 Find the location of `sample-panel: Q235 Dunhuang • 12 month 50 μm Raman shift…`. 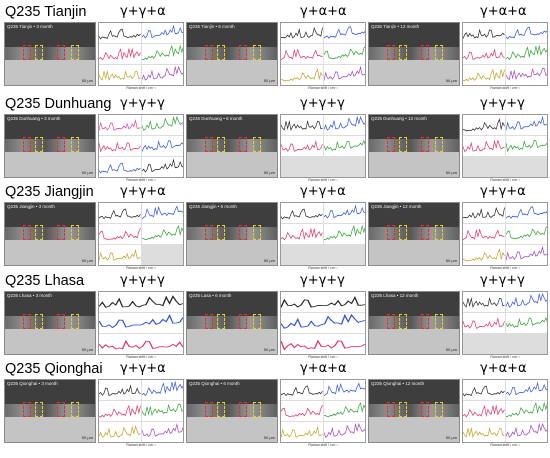

sample-panel: Q235 Dunhuang • 12 month 50 μm Raman shift… is located at coordinates (458, 148).